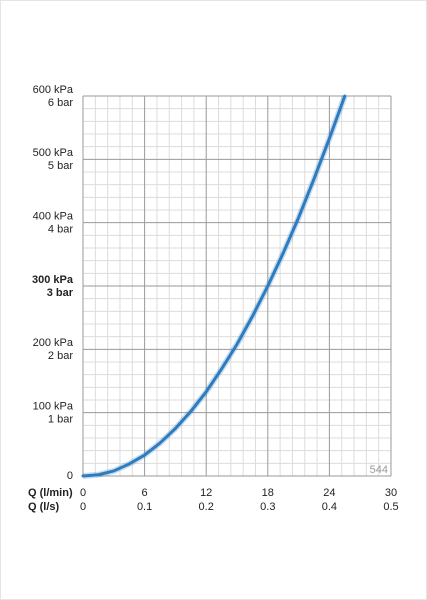 The width and height of the screenshot is (427, 600). Describe the element at coordinates (60, 230) in the screenshot. I see `y2-tick-label: 4 bar` at that location.